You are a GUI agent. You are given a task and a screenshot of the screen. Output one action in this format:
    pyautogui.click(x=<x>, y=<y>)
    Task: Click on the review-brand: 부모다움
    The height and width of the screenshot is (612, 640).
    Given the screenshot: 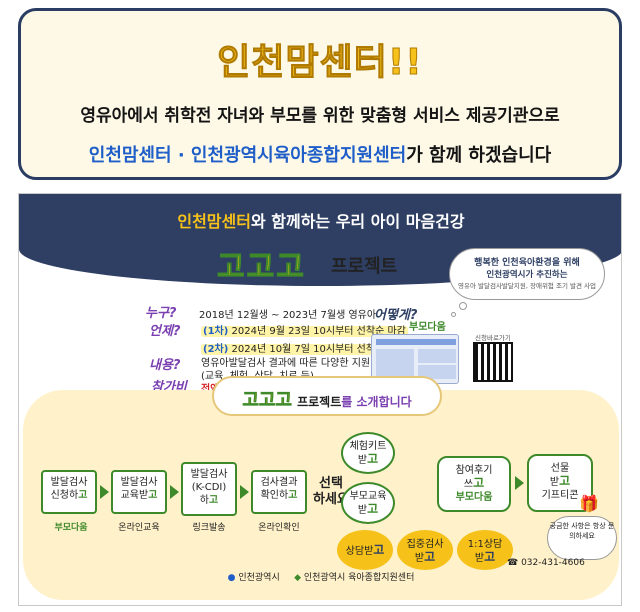 What is the action you would take?
    pyautogui.click(x=474, y=497)
    